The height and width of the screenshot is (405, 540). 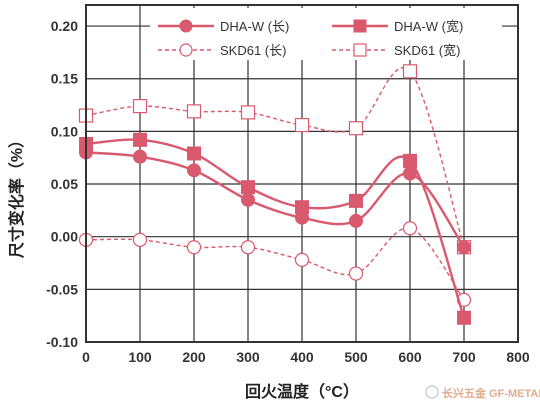 I want to click on legend: DHA-W (长) DHA-W (宽) SKD61 (长) SKD61 (宽), so click(x=326, y=34).